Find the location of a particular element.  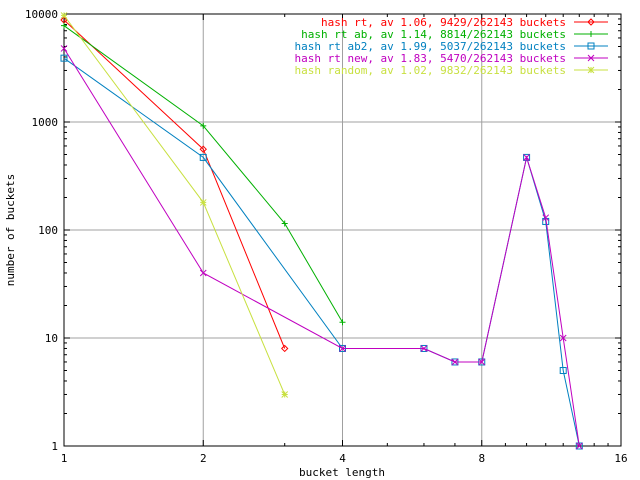

x-tick-label: 8 is located at coordinates (481, 458).